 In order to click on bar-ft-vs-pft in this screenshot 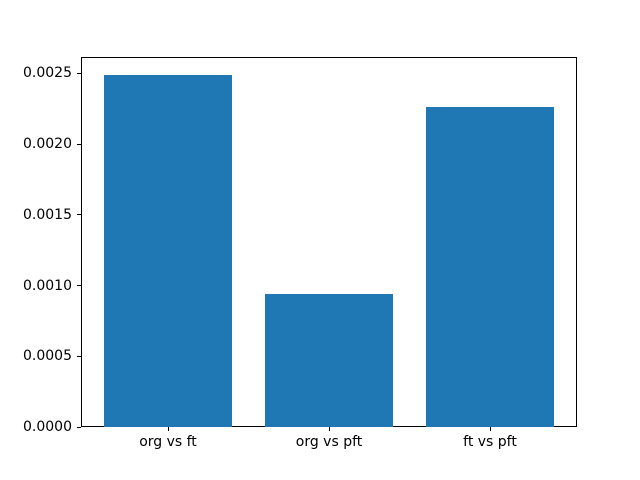, I will do `click(490, 267)`.